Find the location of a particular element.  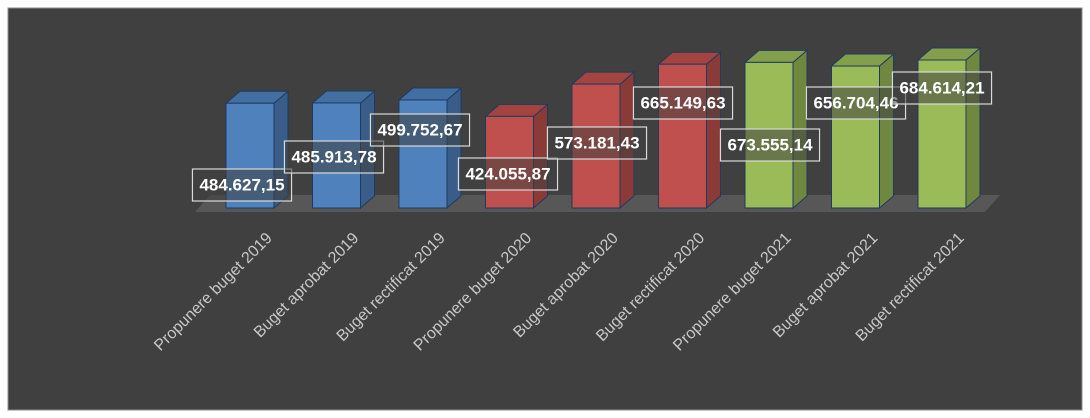

data-label: 665.149,63 is located at coordinates (682, 102).